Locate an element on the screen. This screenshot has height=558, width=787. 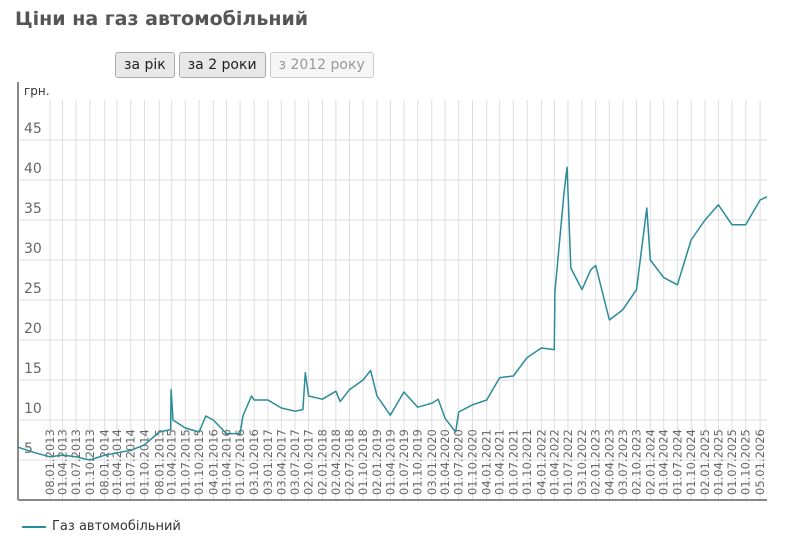
x-tick-label: 01.10.2014 is located at coordinates (144, 462).